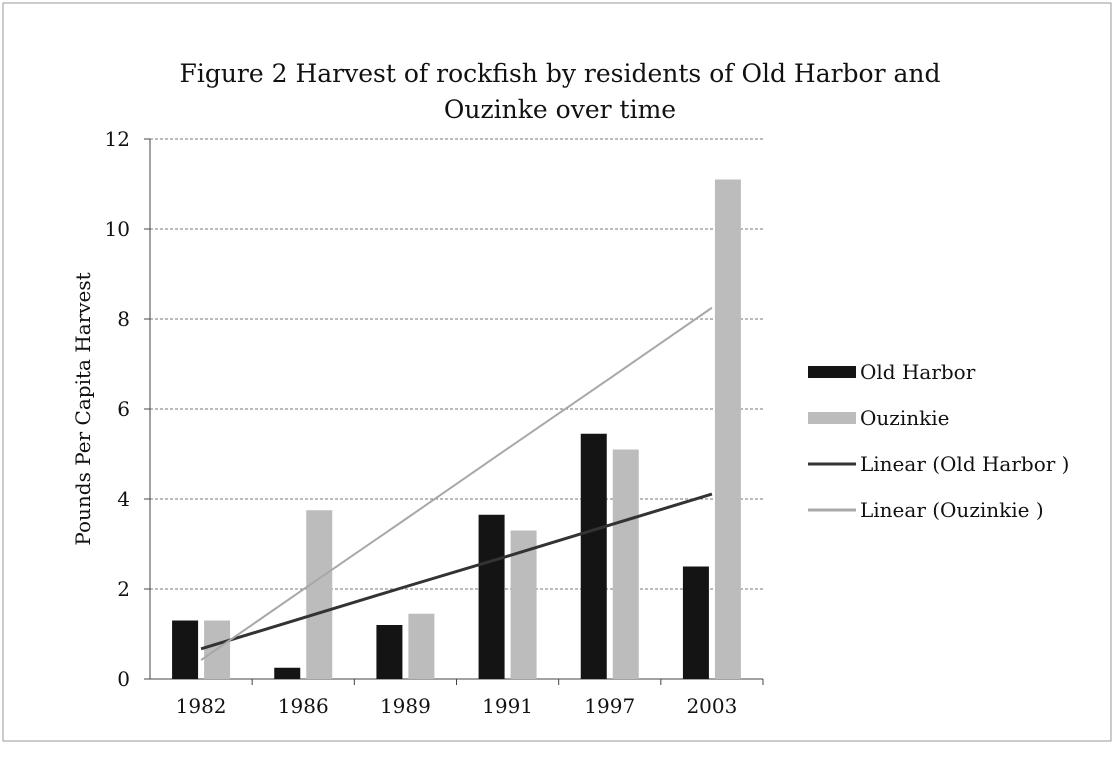 This screenshot has height=764, width=1114. What do you see at coordinates (201, 706) in the screenshot?
I see `x-tick-label: 1982` at bounding box center [201, 706].